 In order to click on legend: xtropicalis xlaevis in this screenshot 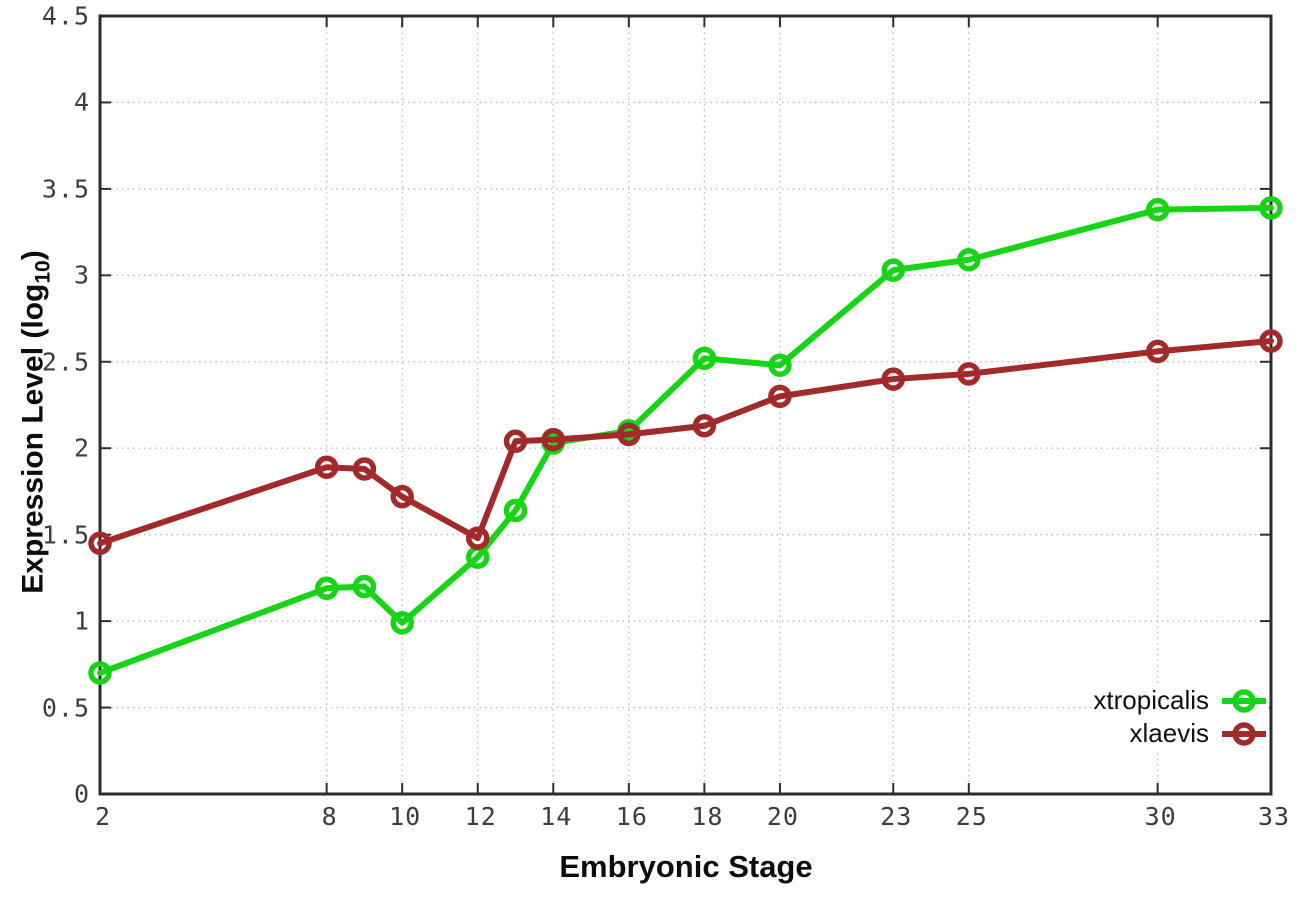, I will do `click(1180, 717)`.